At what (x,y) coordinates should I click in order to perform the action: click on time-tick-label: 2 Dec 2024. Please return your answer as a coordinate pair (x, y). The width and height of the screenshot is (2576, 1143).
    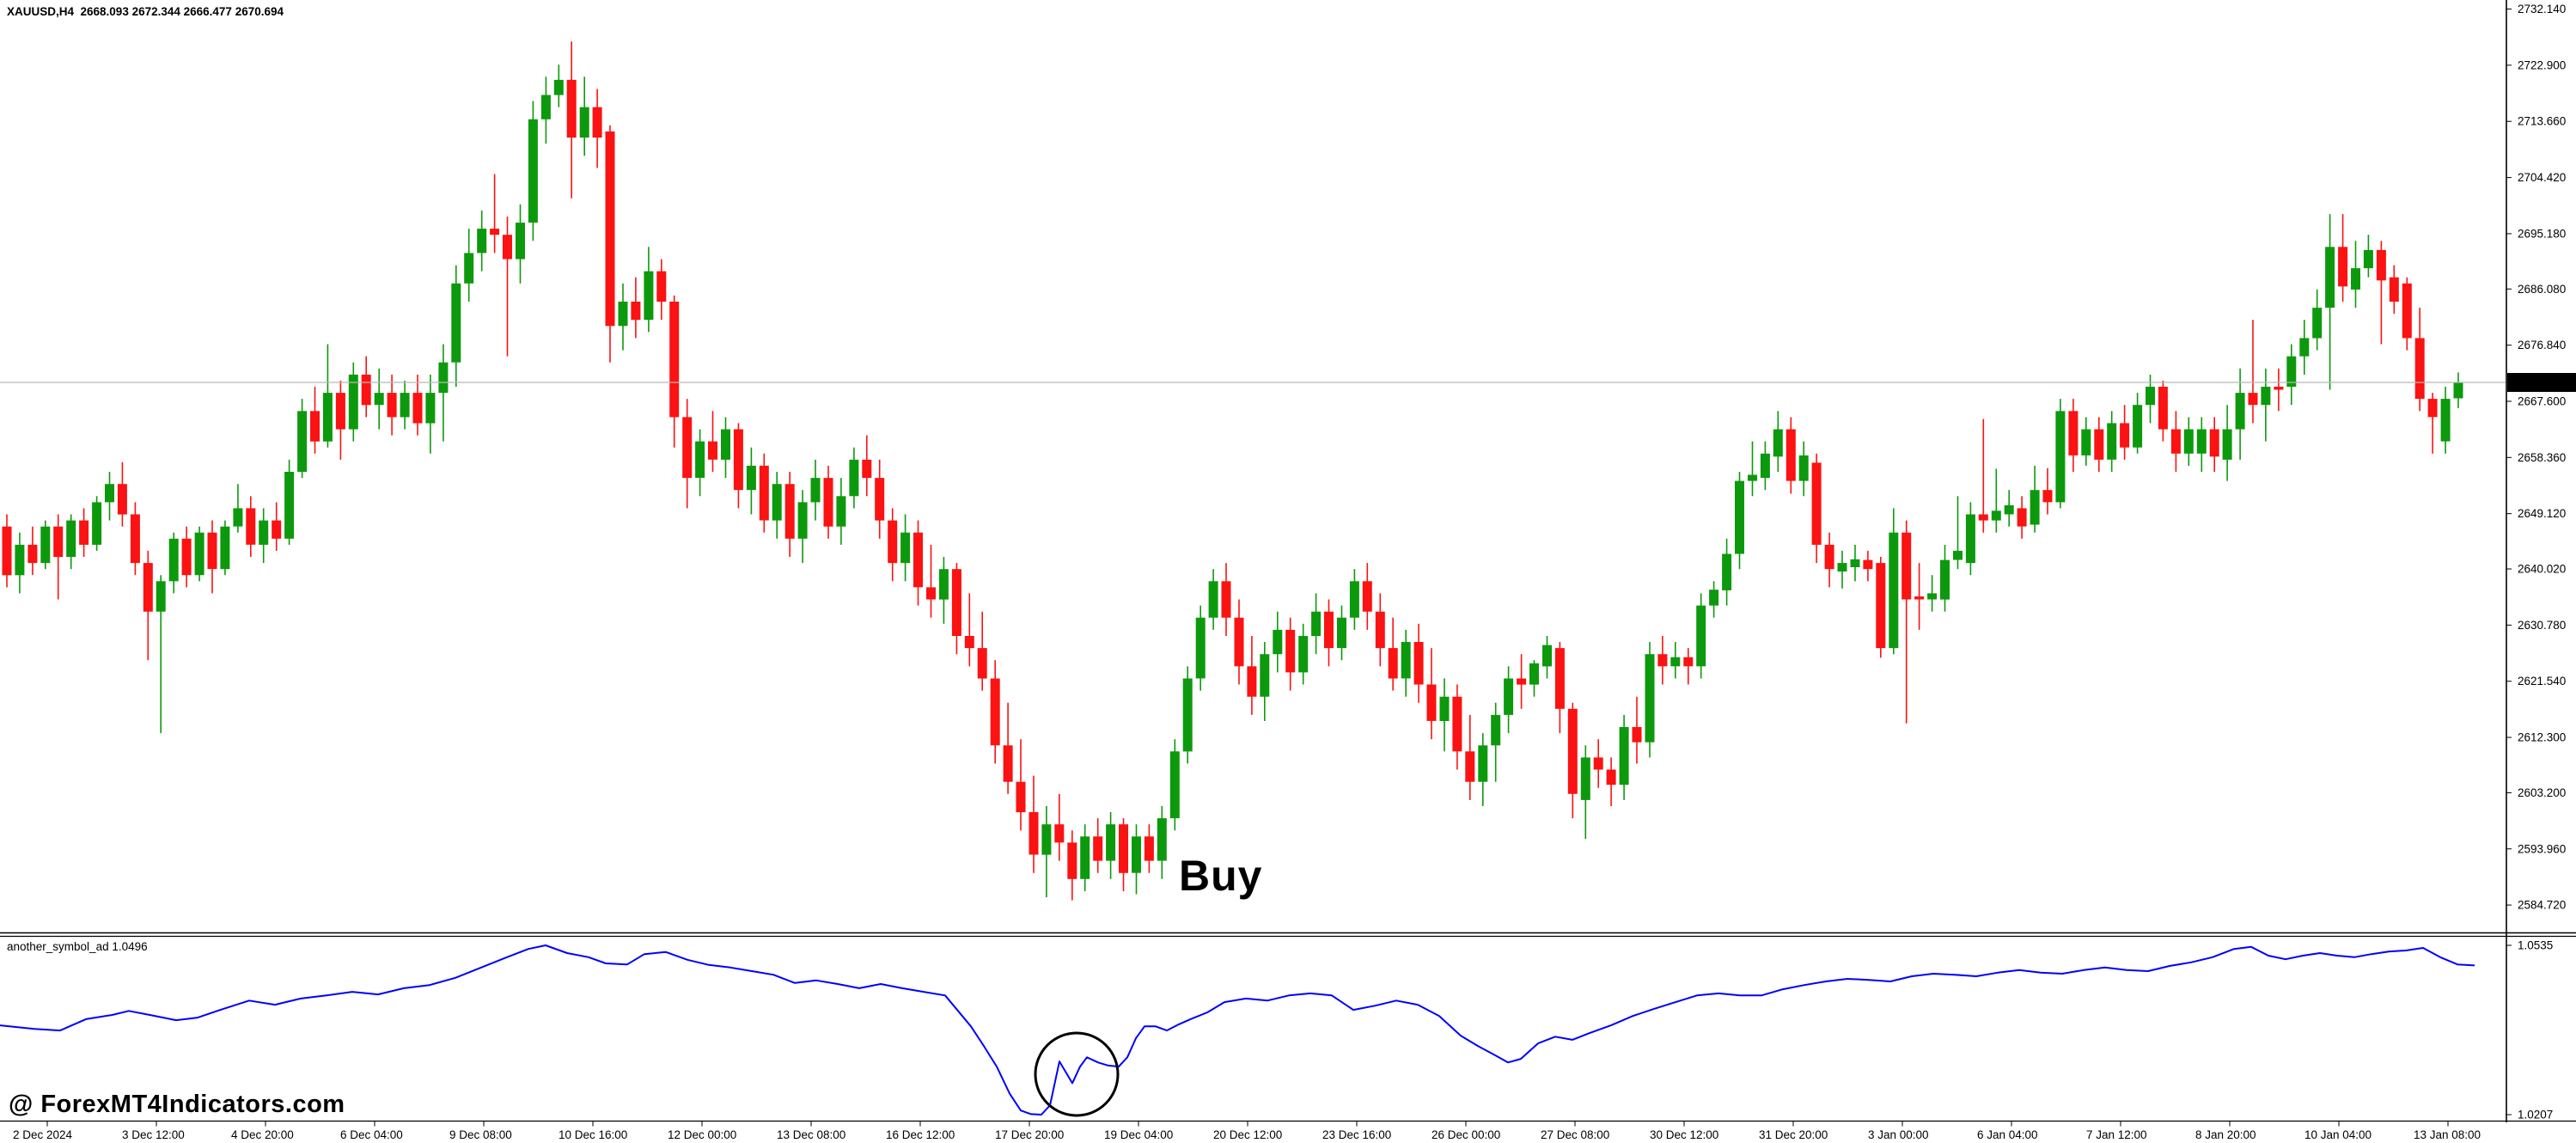
    Looking at the image, I should click on (43, 1135).